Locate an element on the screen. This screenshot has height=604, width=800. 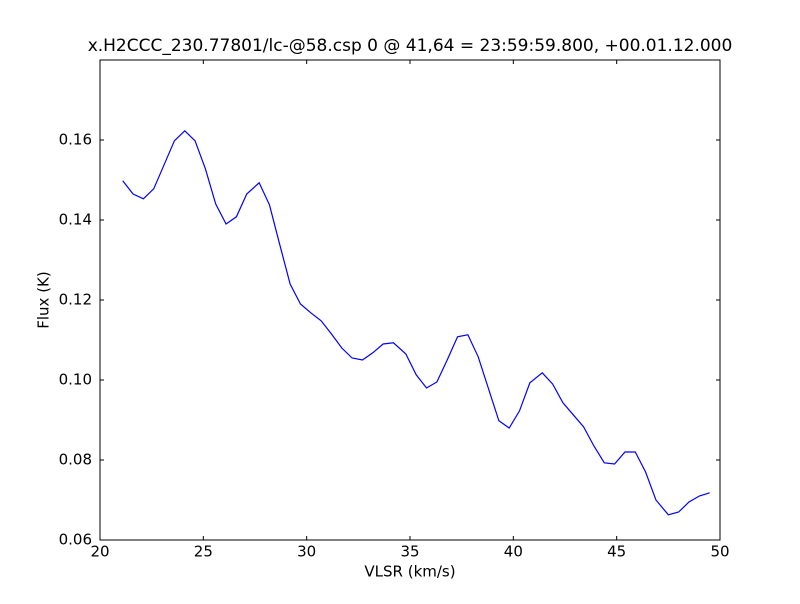
x-tick-label: 40 is located at coordinates (513, 552).